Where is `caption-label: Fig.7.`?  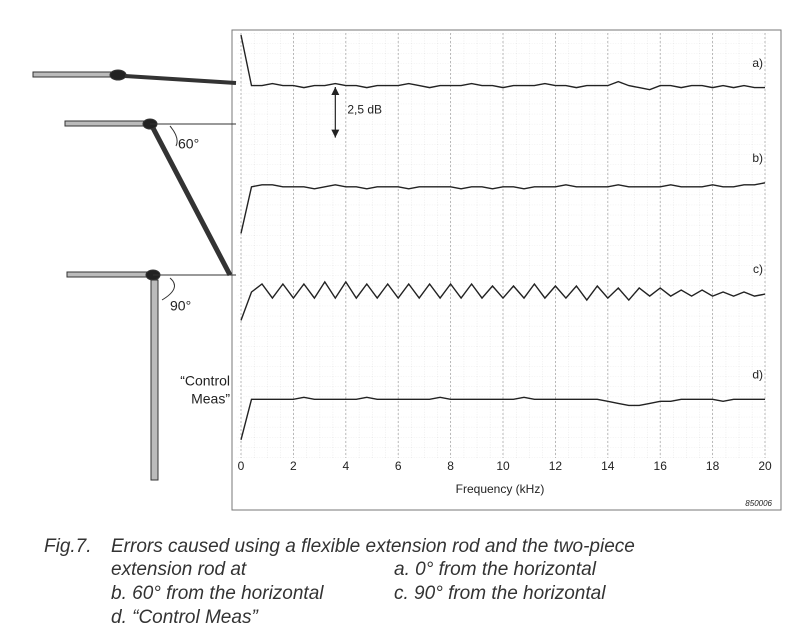
caption-label: Fig.7. is located at coordinates (68, 546).